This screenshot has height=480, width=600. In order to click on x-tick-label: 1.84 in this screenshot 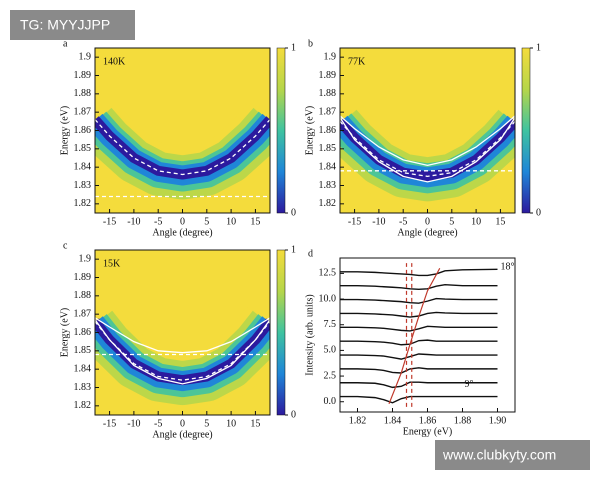, I will do `click(393, 420)`.